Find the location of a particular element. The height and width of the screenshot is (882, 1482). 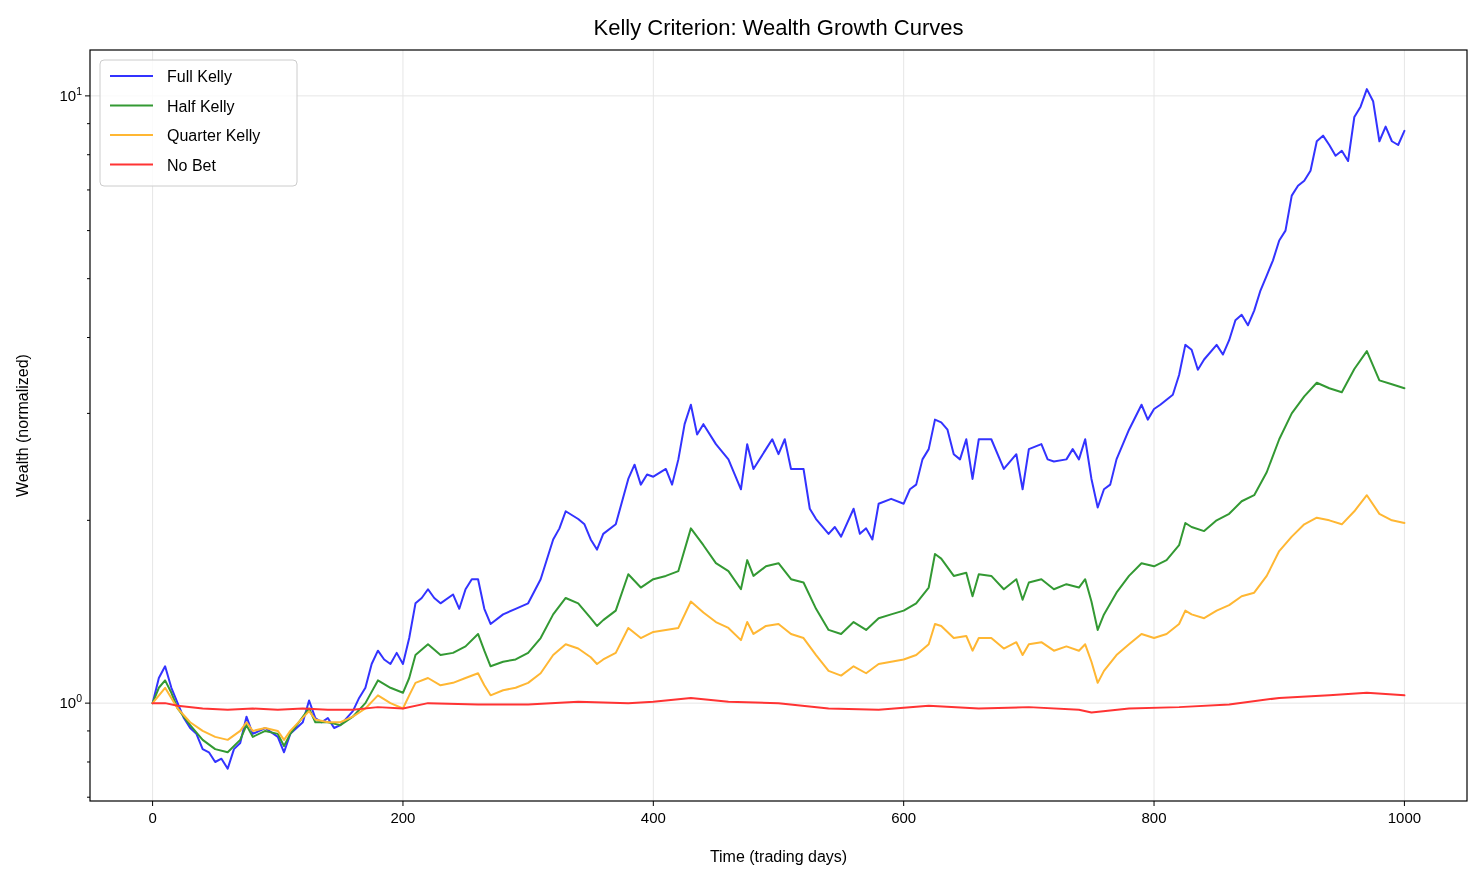

legend-label: Quarter Kelly is located at coordinates (214, 135).